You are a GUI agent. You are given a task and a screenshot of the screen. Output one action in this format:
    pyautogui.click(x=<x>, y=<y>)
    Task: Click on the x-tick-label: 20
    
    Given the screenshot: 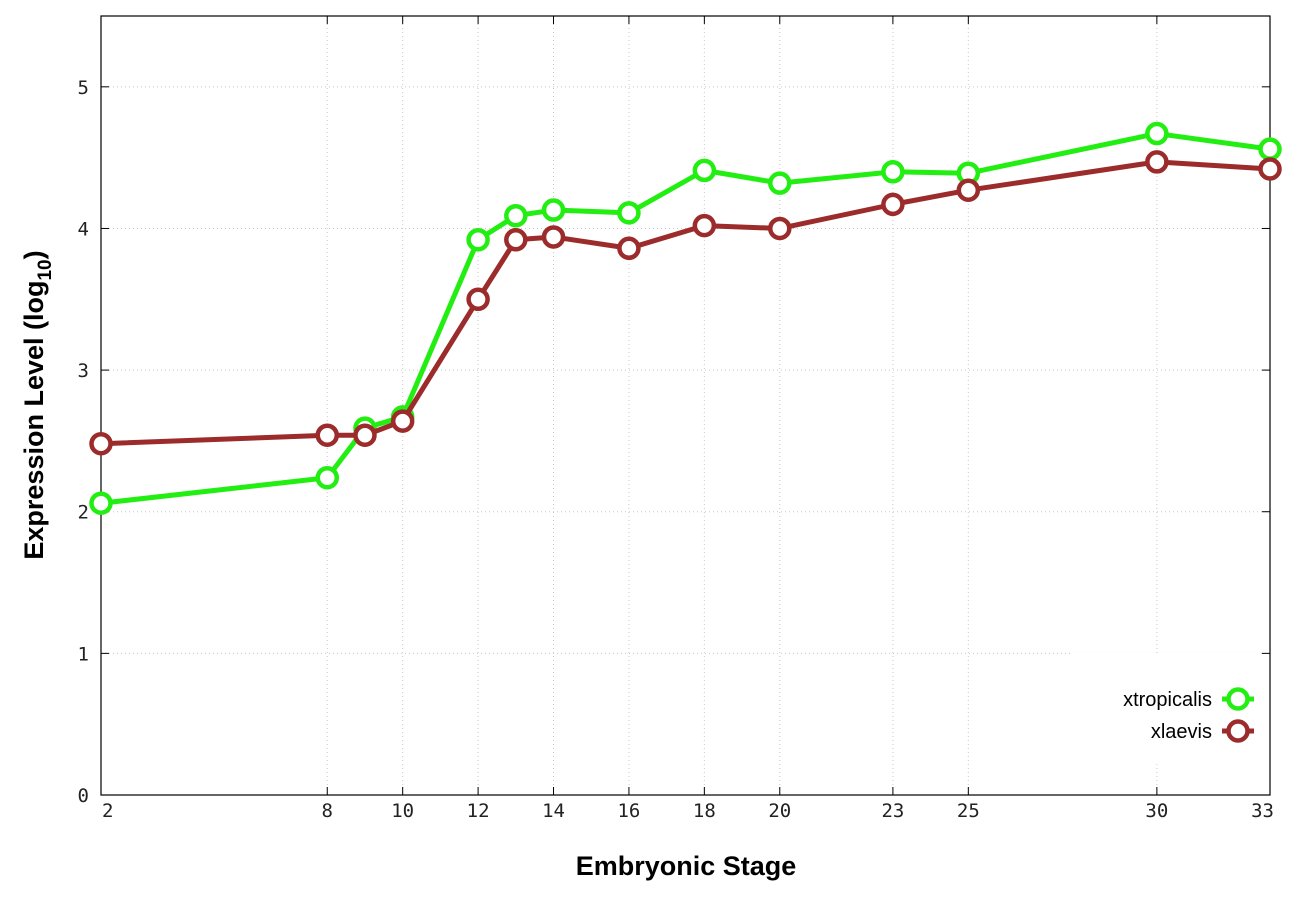 What is the action you would take?
    pyautogui.click(x=779, y=811)
    